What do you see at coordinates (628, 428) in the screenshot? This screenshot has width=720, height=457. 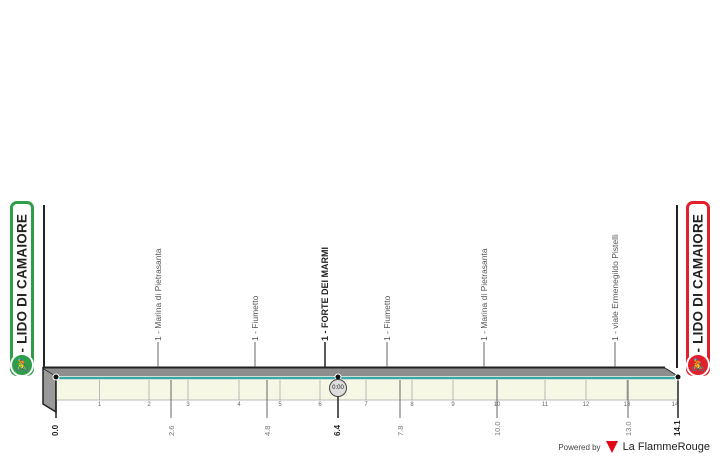 I see `distance-marker: 13.0` at bounding box center [628, 428].